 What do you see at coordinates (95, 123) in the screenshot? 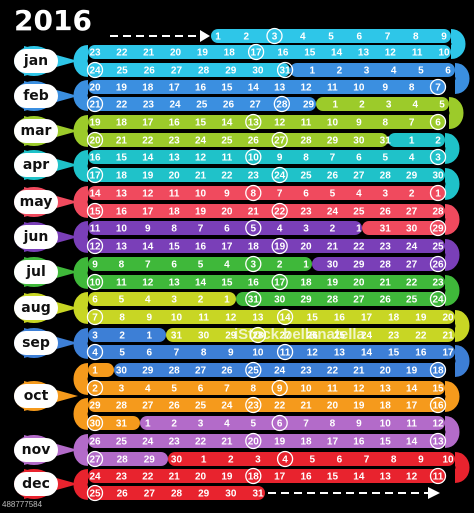
I see `day-number: 19` at bounding box center [95, 123].